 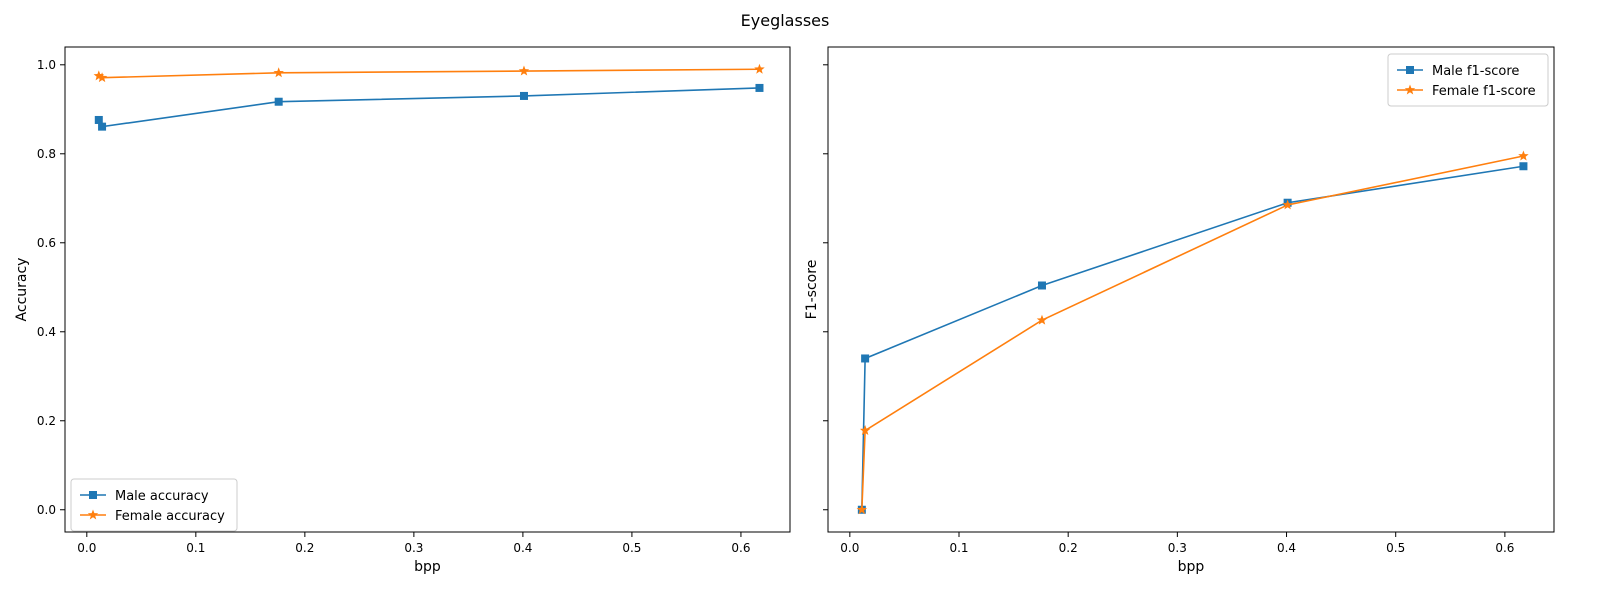 What do you see at coordinates (93, 514) in the screenshot?
I see `female-accuracy-legend-marker` at bounding box center [93, 514].